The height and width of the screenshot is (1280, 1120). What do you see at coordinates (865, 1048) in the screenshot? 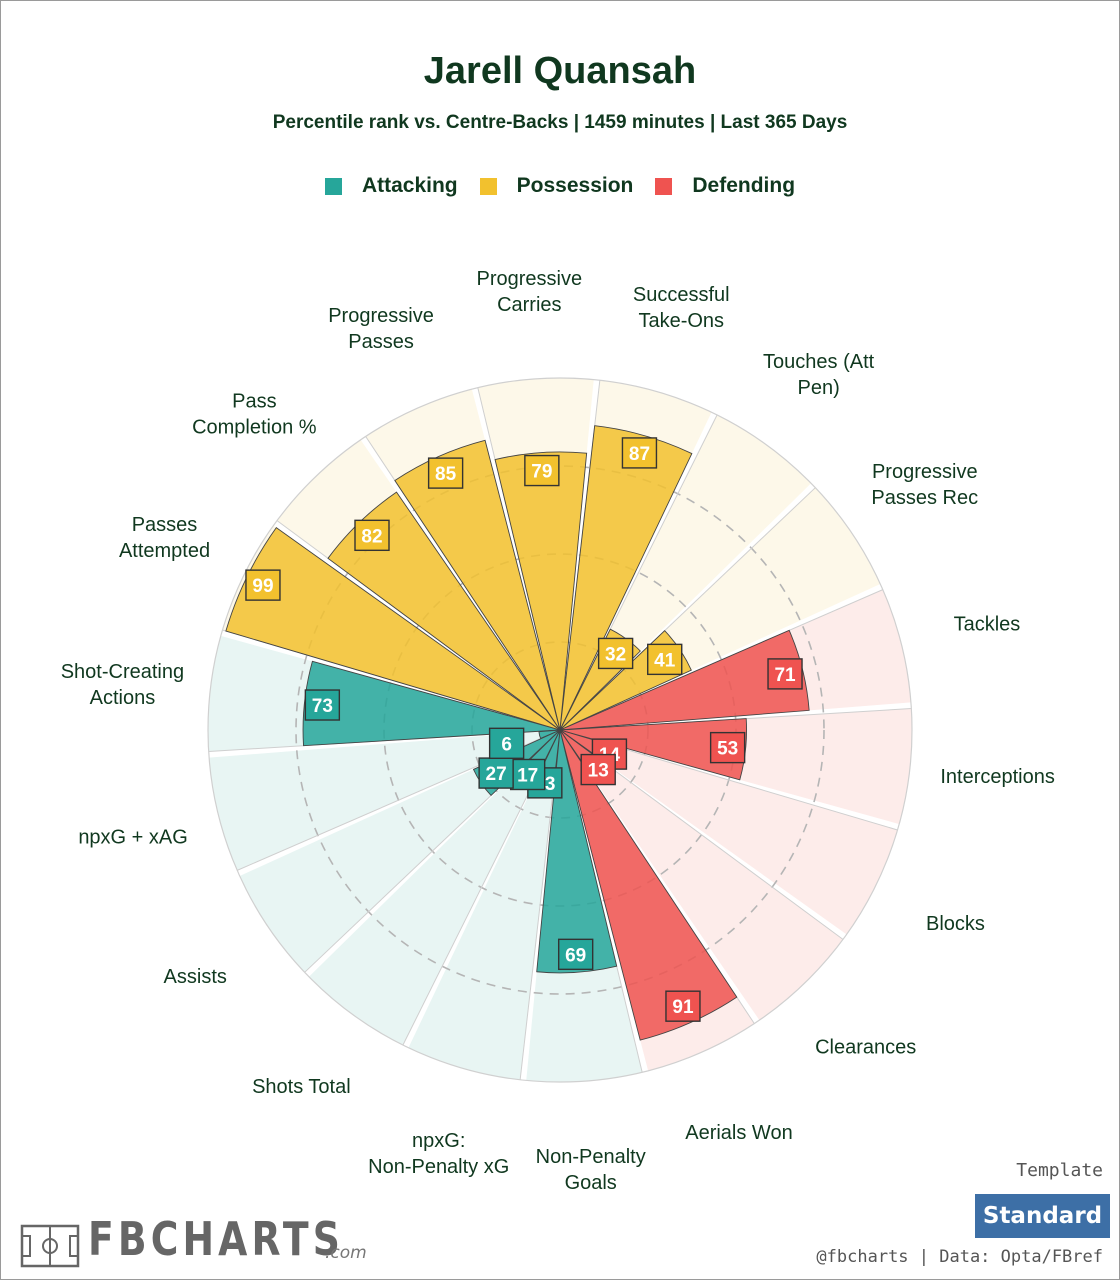
I see `category-label: Clearances` at bounding box center [865, 1048].